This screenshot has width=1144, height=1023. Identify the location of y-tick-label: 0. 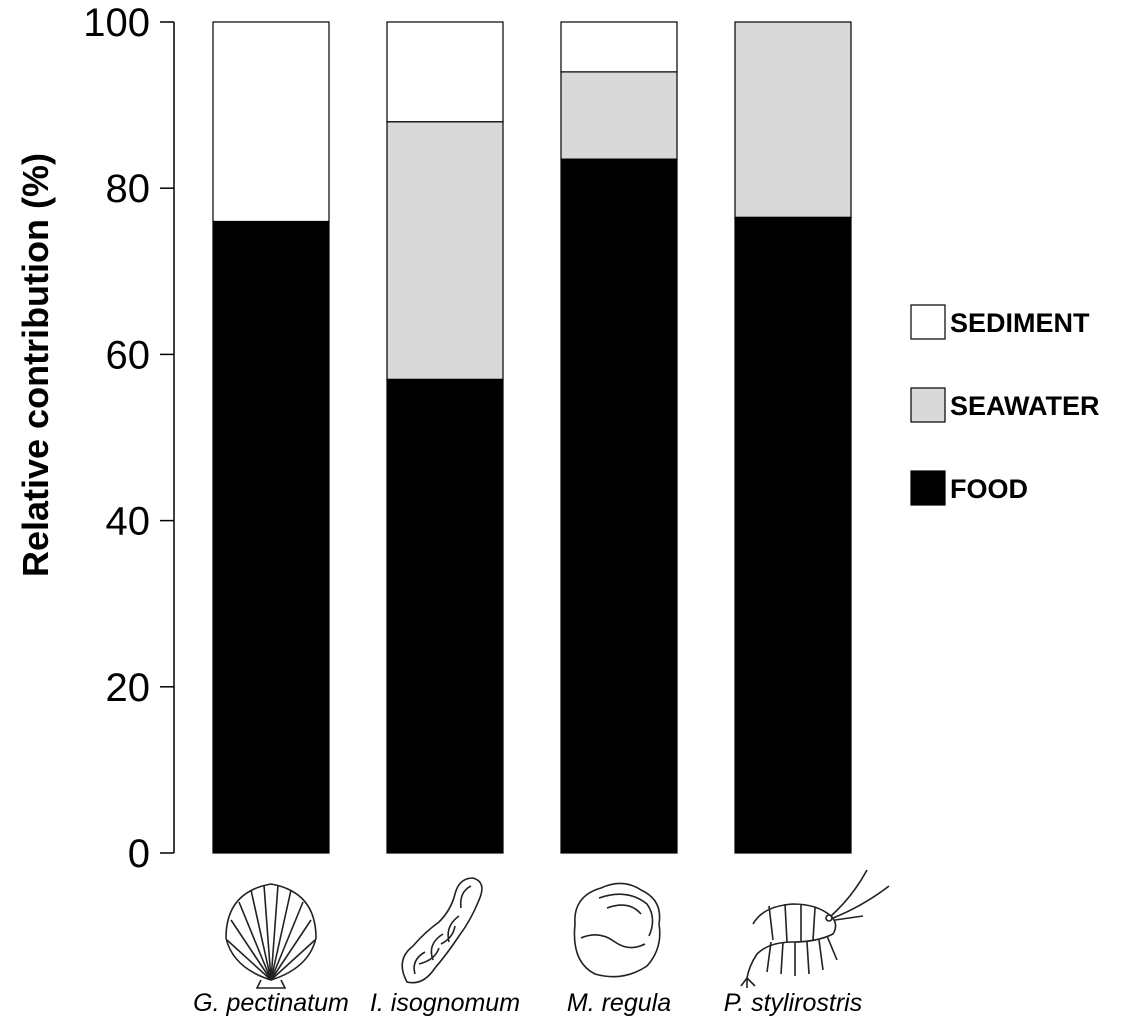
(139, 854).